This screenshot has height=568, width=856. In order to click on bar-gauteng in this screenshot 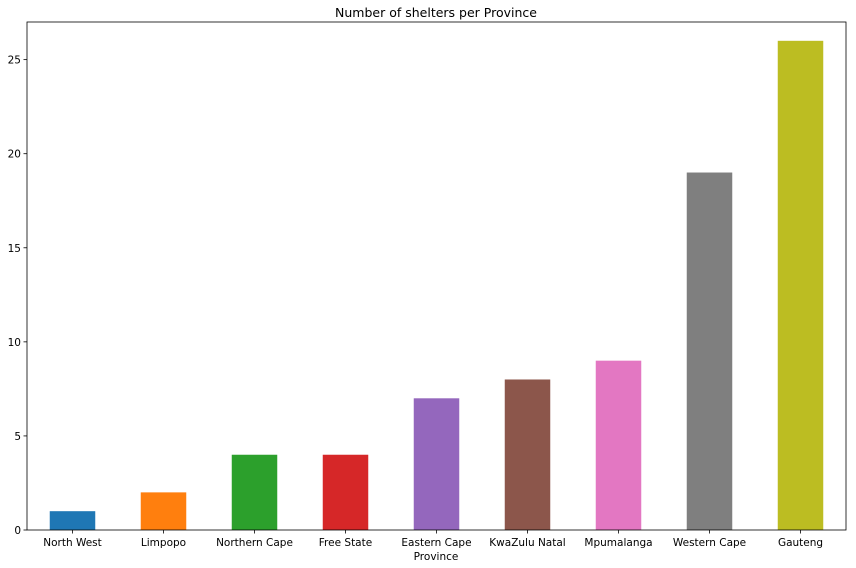, I will do `click(800, 285)`.